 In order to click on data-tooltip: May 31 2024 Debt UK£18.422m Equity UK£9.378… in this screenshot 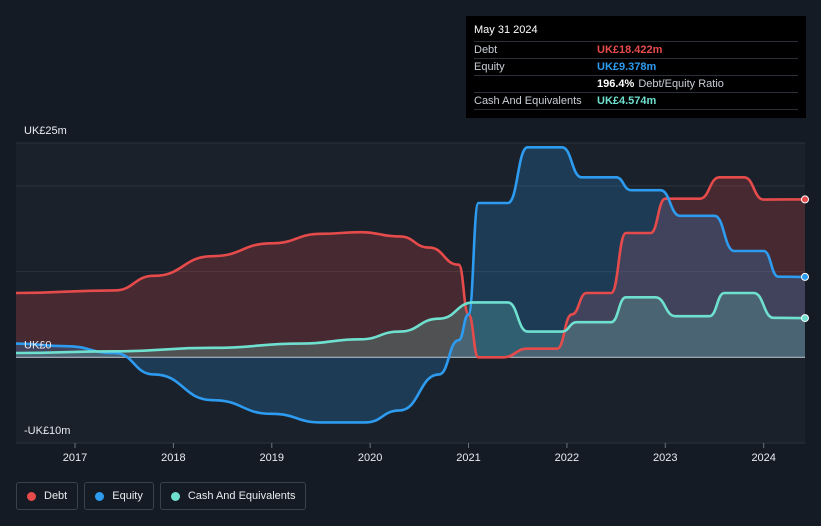, I will do `click(636, 67)`.